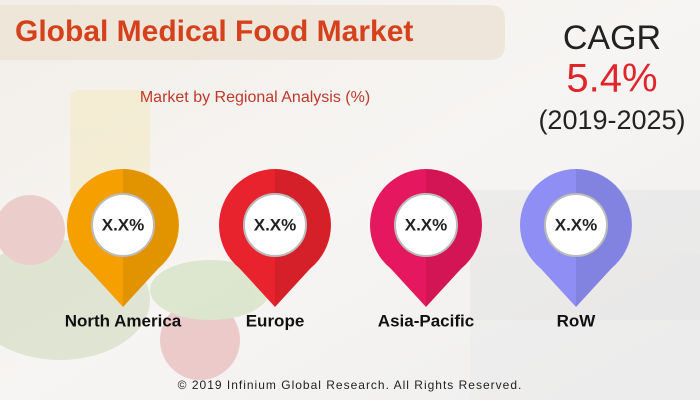  I want to click on region-label: RoW, so click(577, 320).